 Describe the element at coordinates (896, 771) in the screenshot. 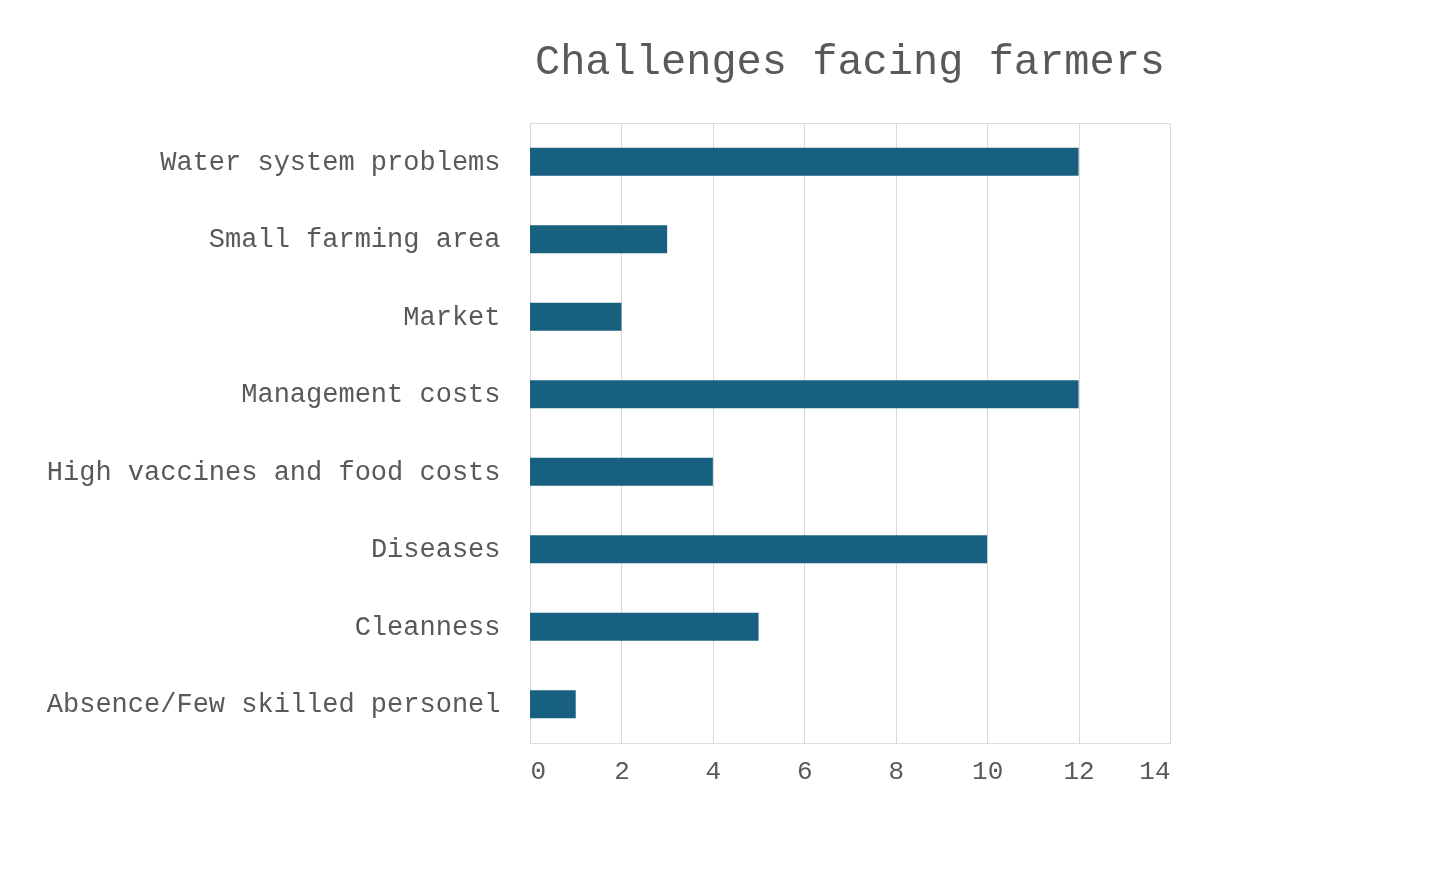

I see `x-tick-label: 8` at that location.